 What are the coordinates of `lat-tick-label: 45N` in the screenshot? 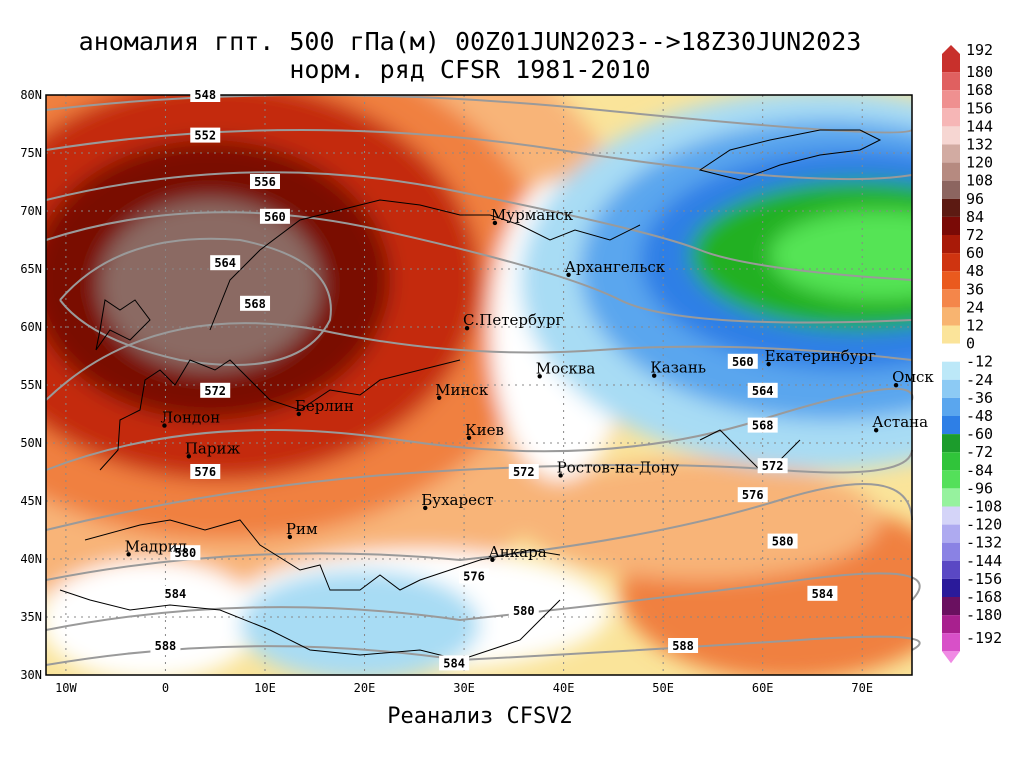 It's located at (31, 501).